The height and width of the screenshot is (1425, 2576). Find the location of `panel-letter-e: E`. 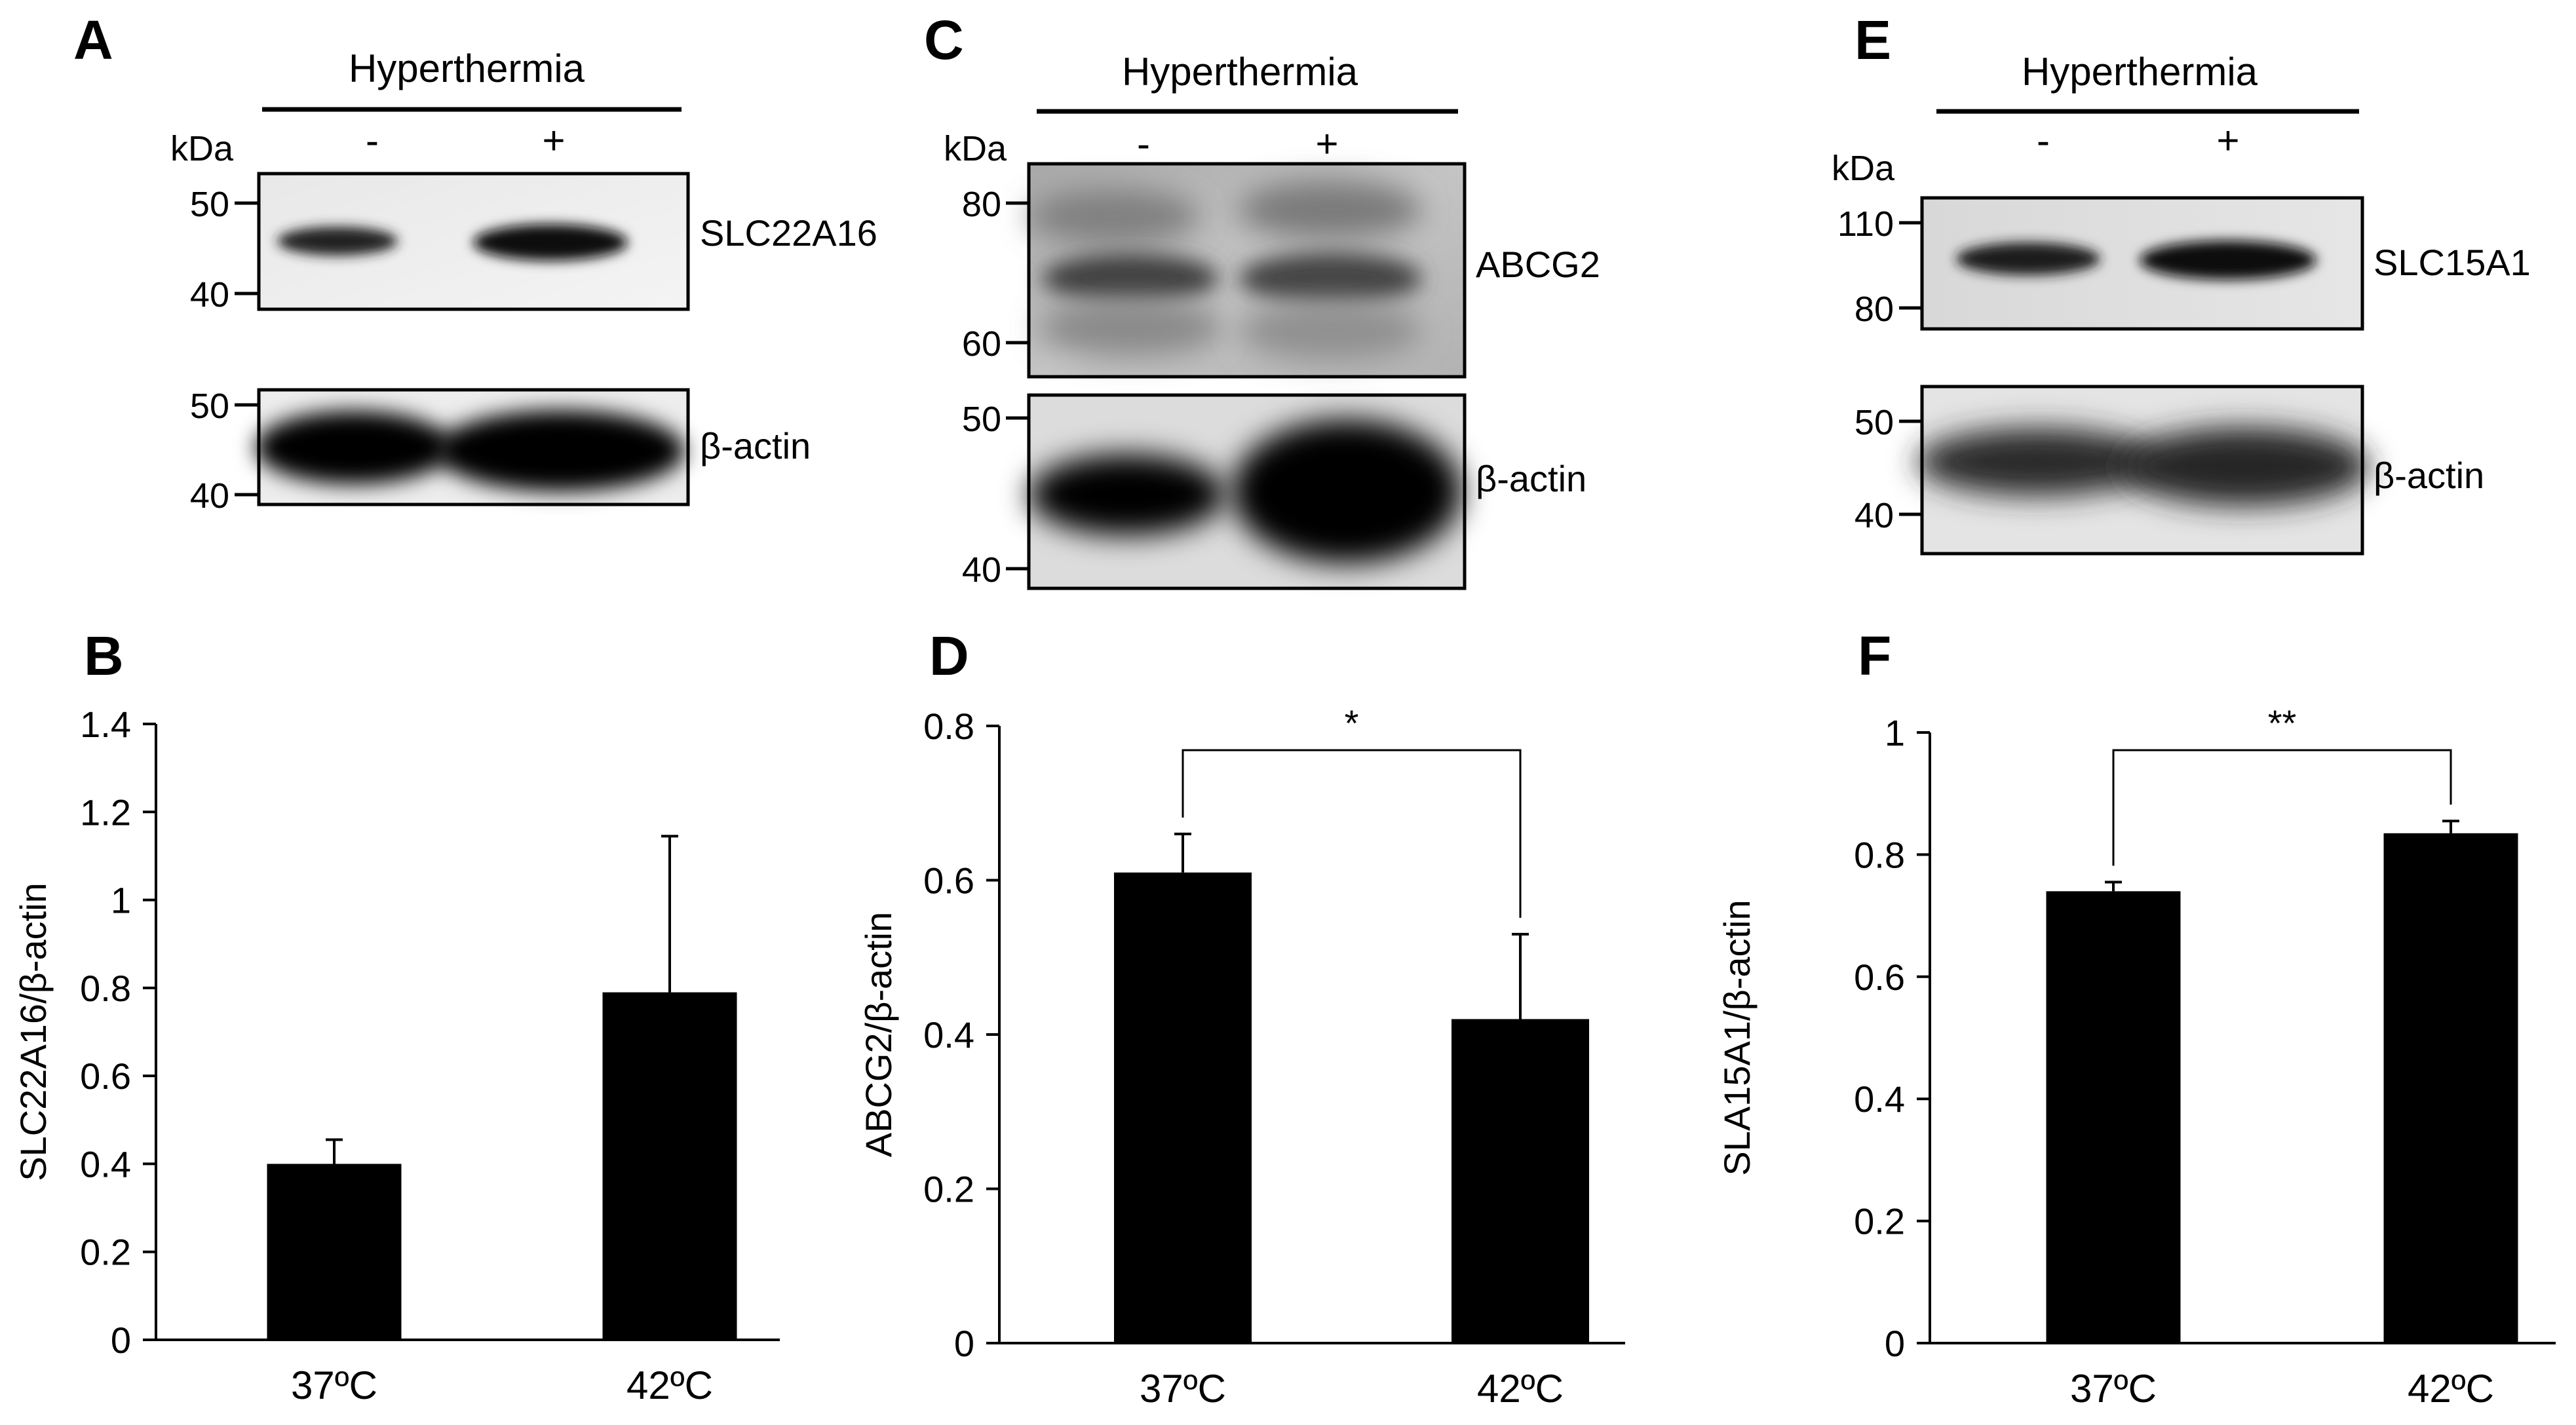

panel-letter-e: E is located at coordinates (1873, 40).